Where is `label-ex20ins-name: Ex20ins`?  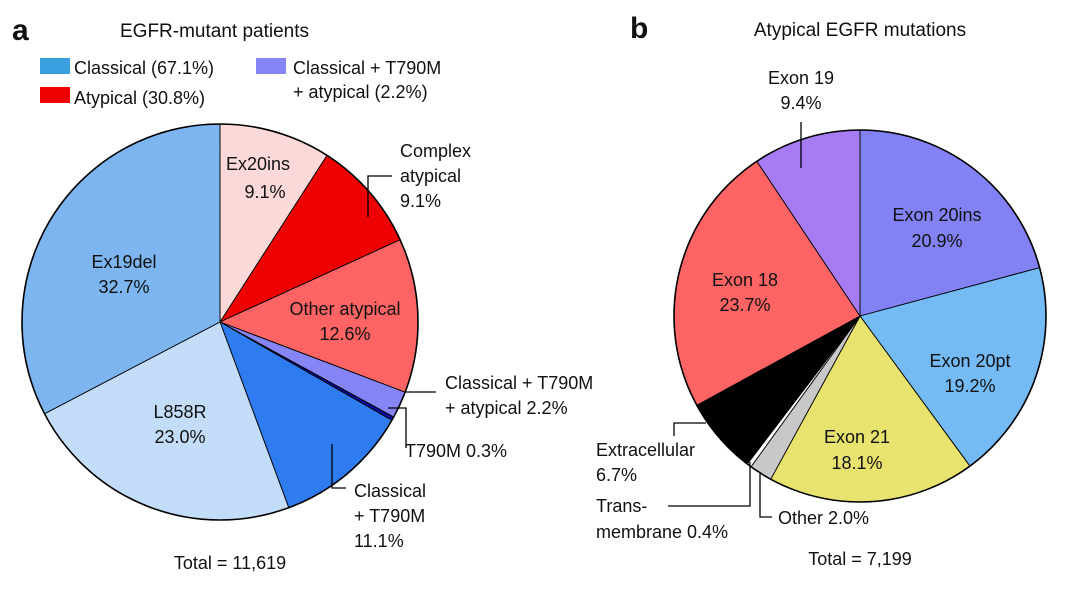 label-ex20ins-name: Ex20ins is located at coordinates (258, 164).